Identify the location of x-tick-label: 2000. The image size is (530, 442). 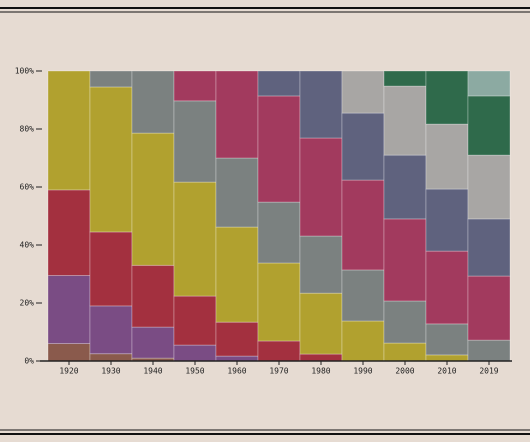
(404, 371).